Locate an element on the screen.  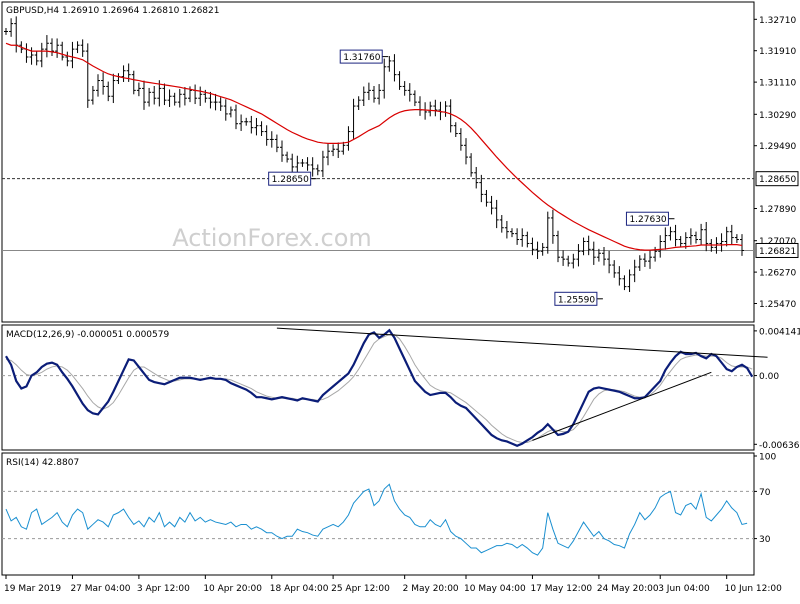
price-tick-label-7: 1.27070 is located at coordinates (777, 242).